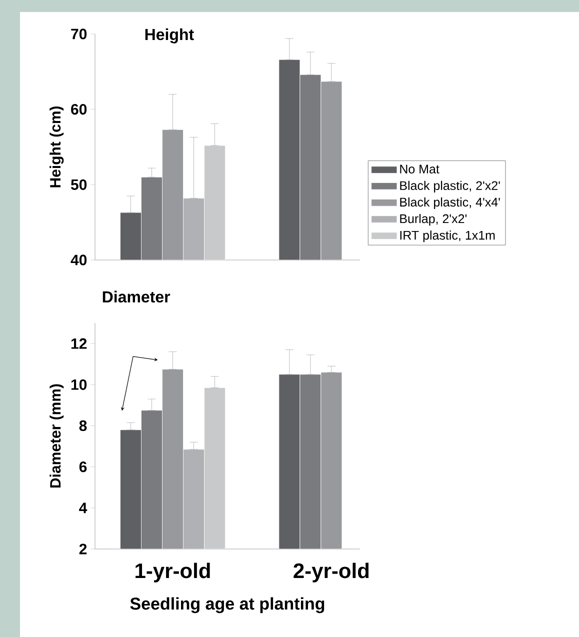  What do you see at coordinates (83, 426) in the screenshot?
I see `y-tick-label: 8` at bounding box center [83, 426].